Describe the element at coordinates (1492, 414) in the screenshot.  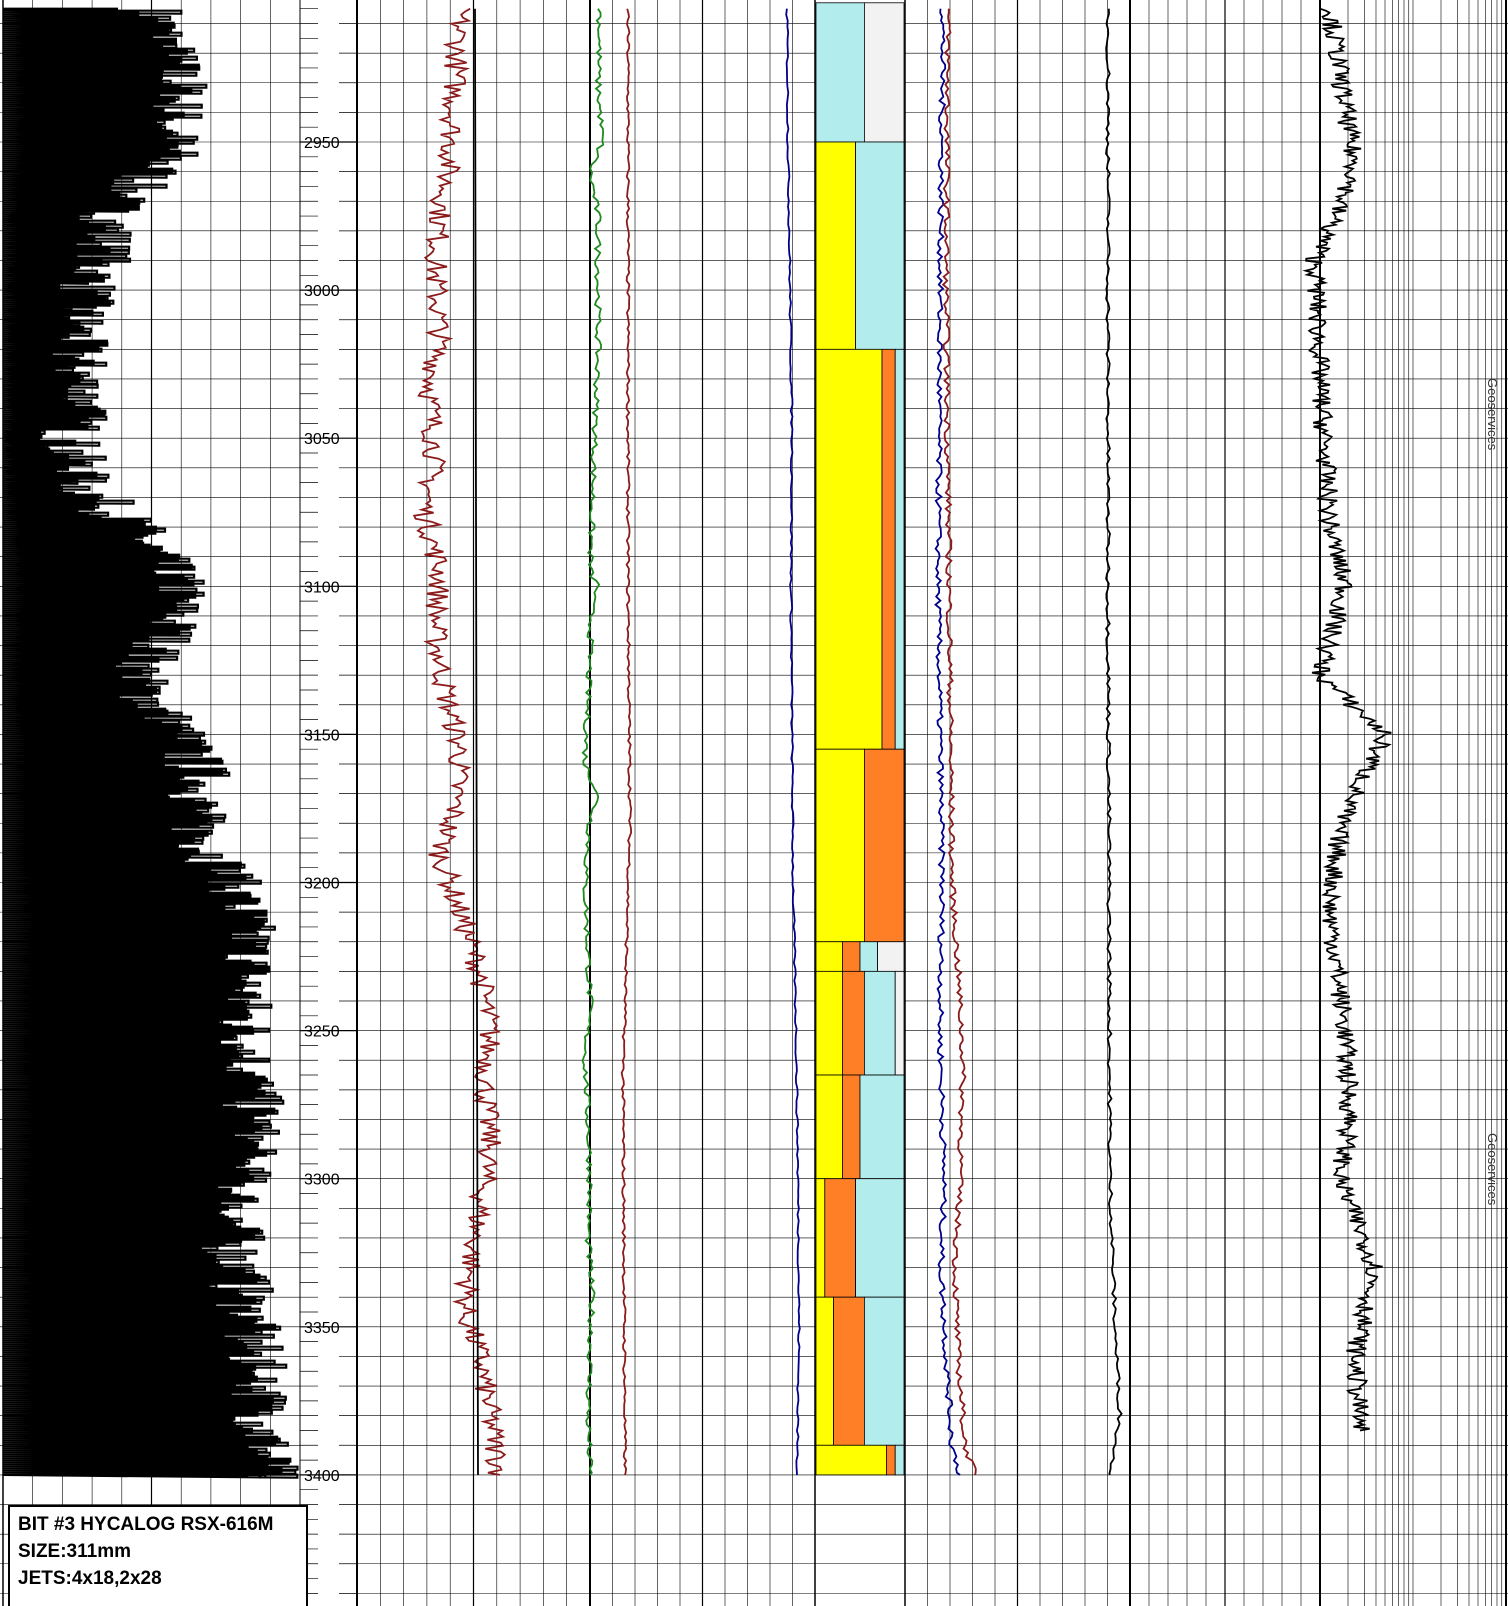
I see `watermark-1: Geoservices` at that location.